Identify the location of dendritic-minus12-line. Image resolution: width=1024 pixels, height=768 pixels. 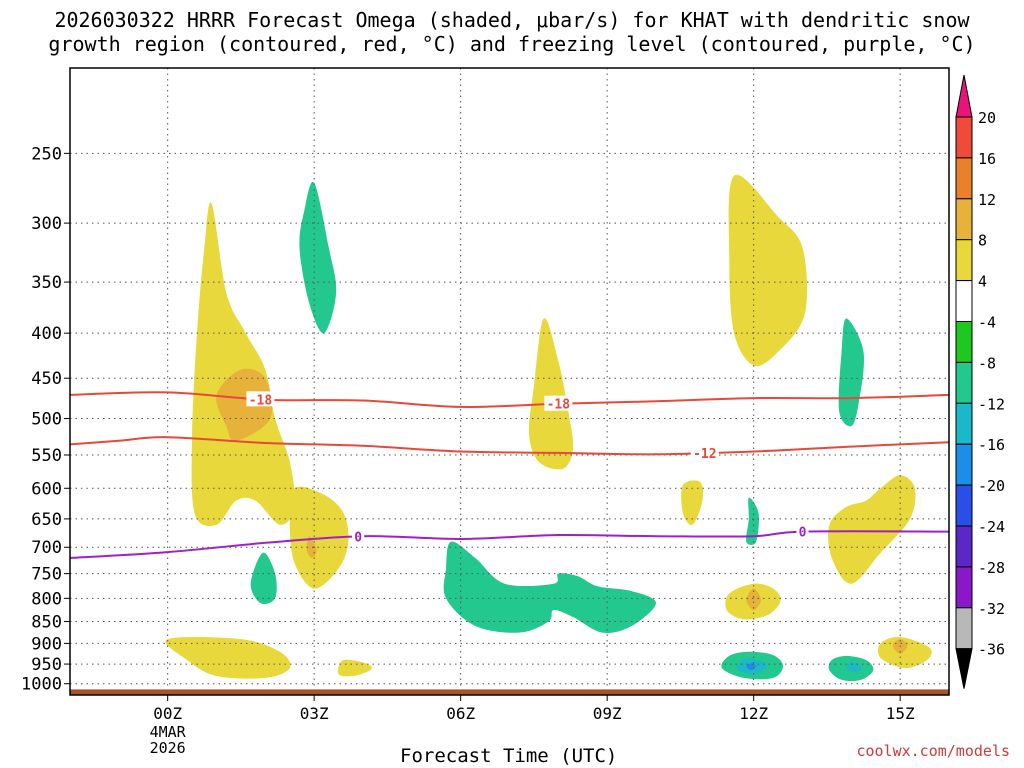
(509, 446).